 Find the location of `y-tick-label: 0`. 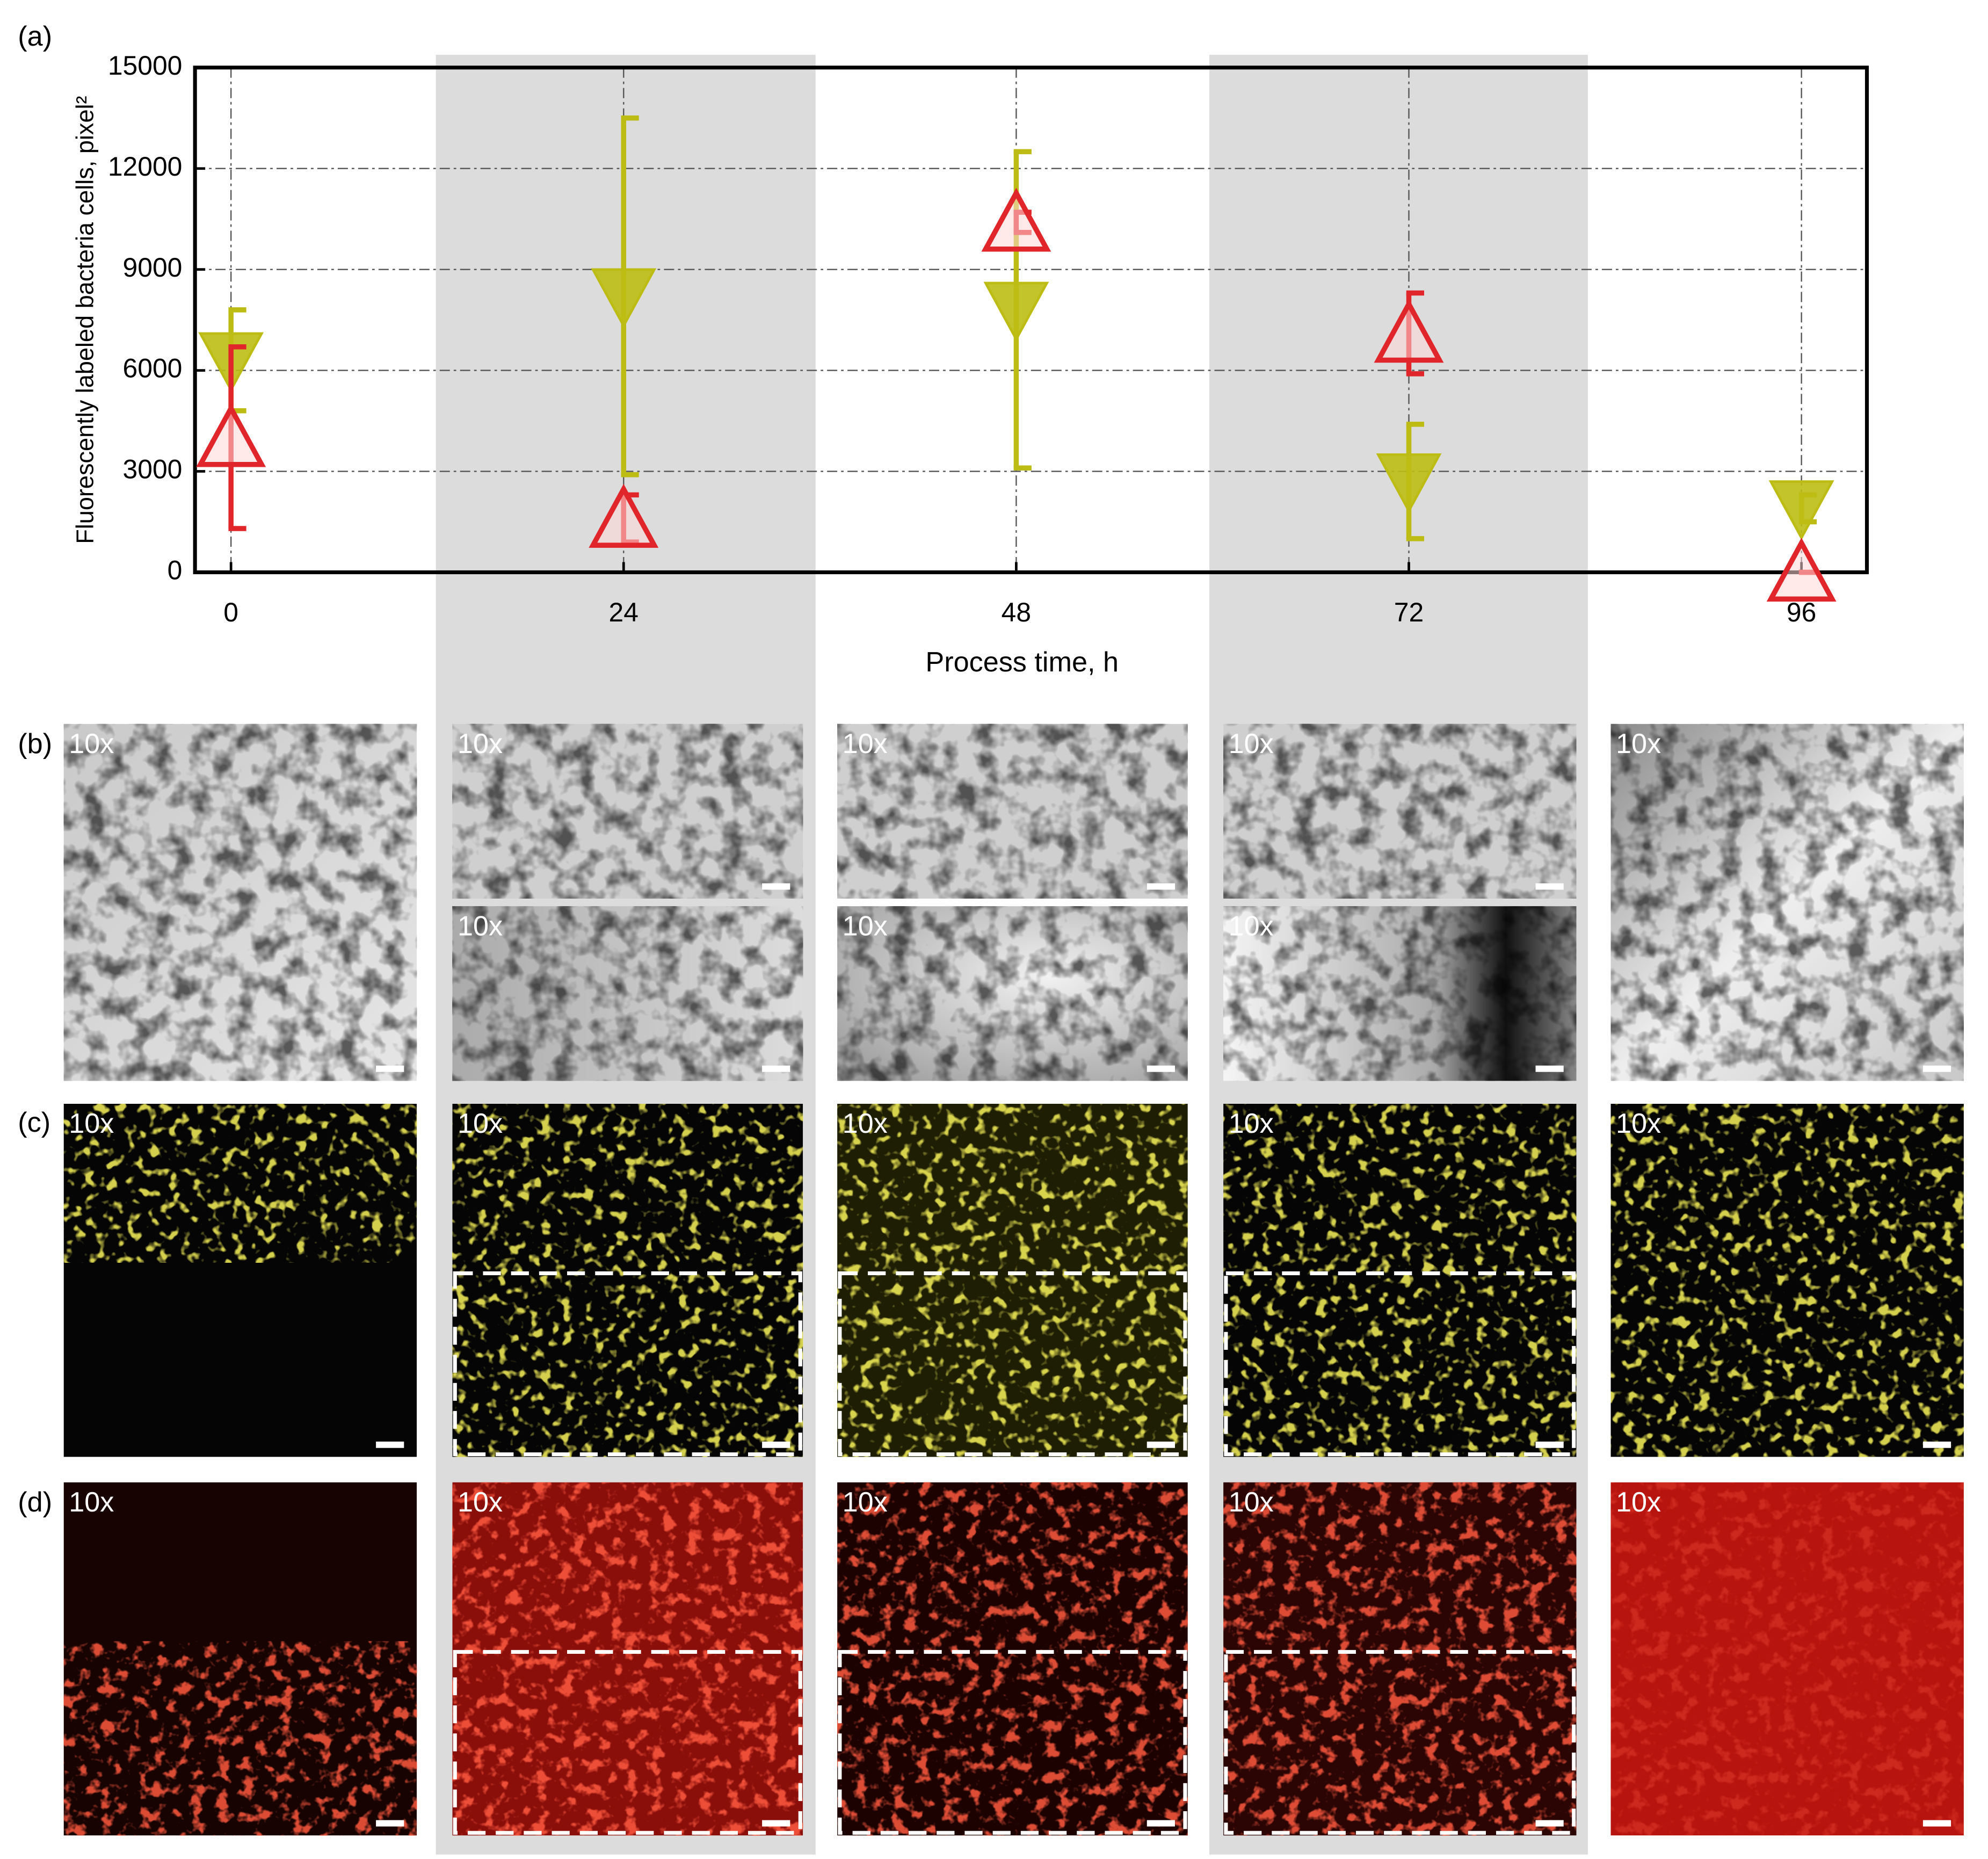

y-tick-label: 0 is located at coordinates (176, 570).